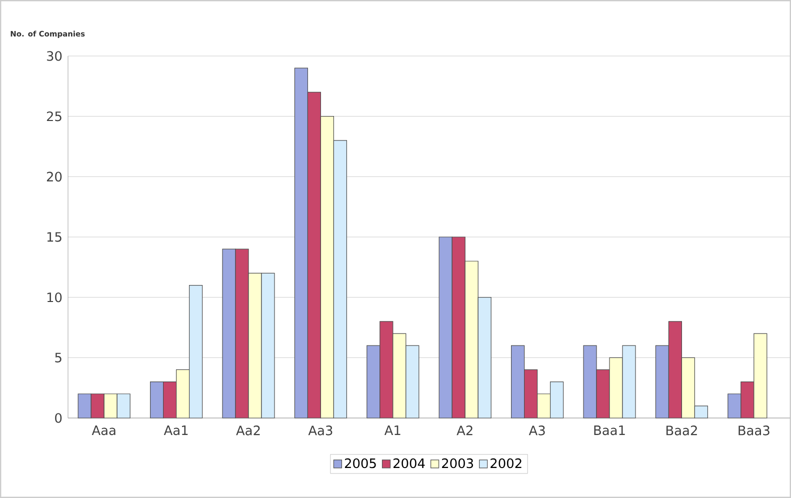 The width and height of the screenshot is (791, 498). What do you see at coordinates (54, 56) in the screenshot?
I see `y-tick-label: 30` at bounding box center [54, 56].